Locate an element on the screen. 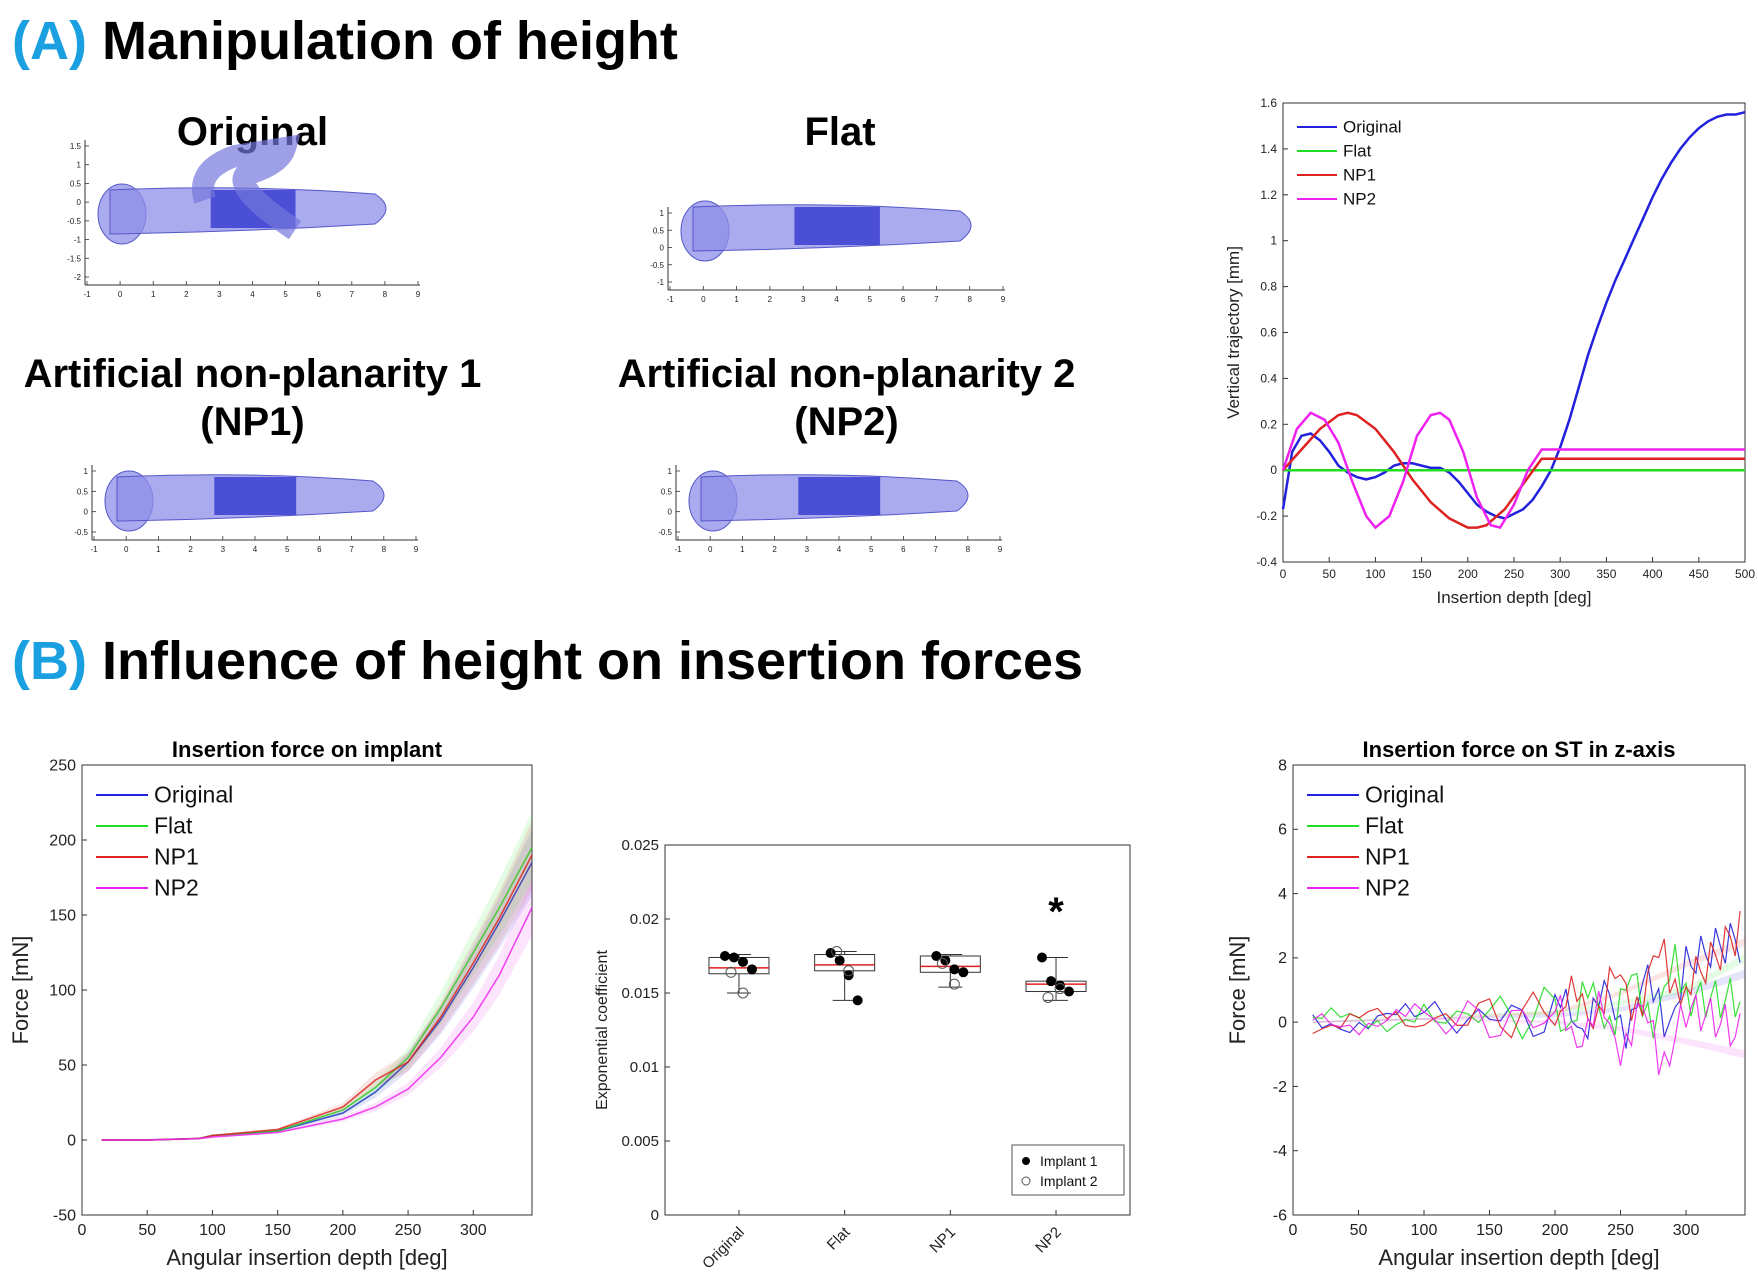 This screenshot has height=1278, width=1758. significance-star: * is located at coordinates (1056, 912).